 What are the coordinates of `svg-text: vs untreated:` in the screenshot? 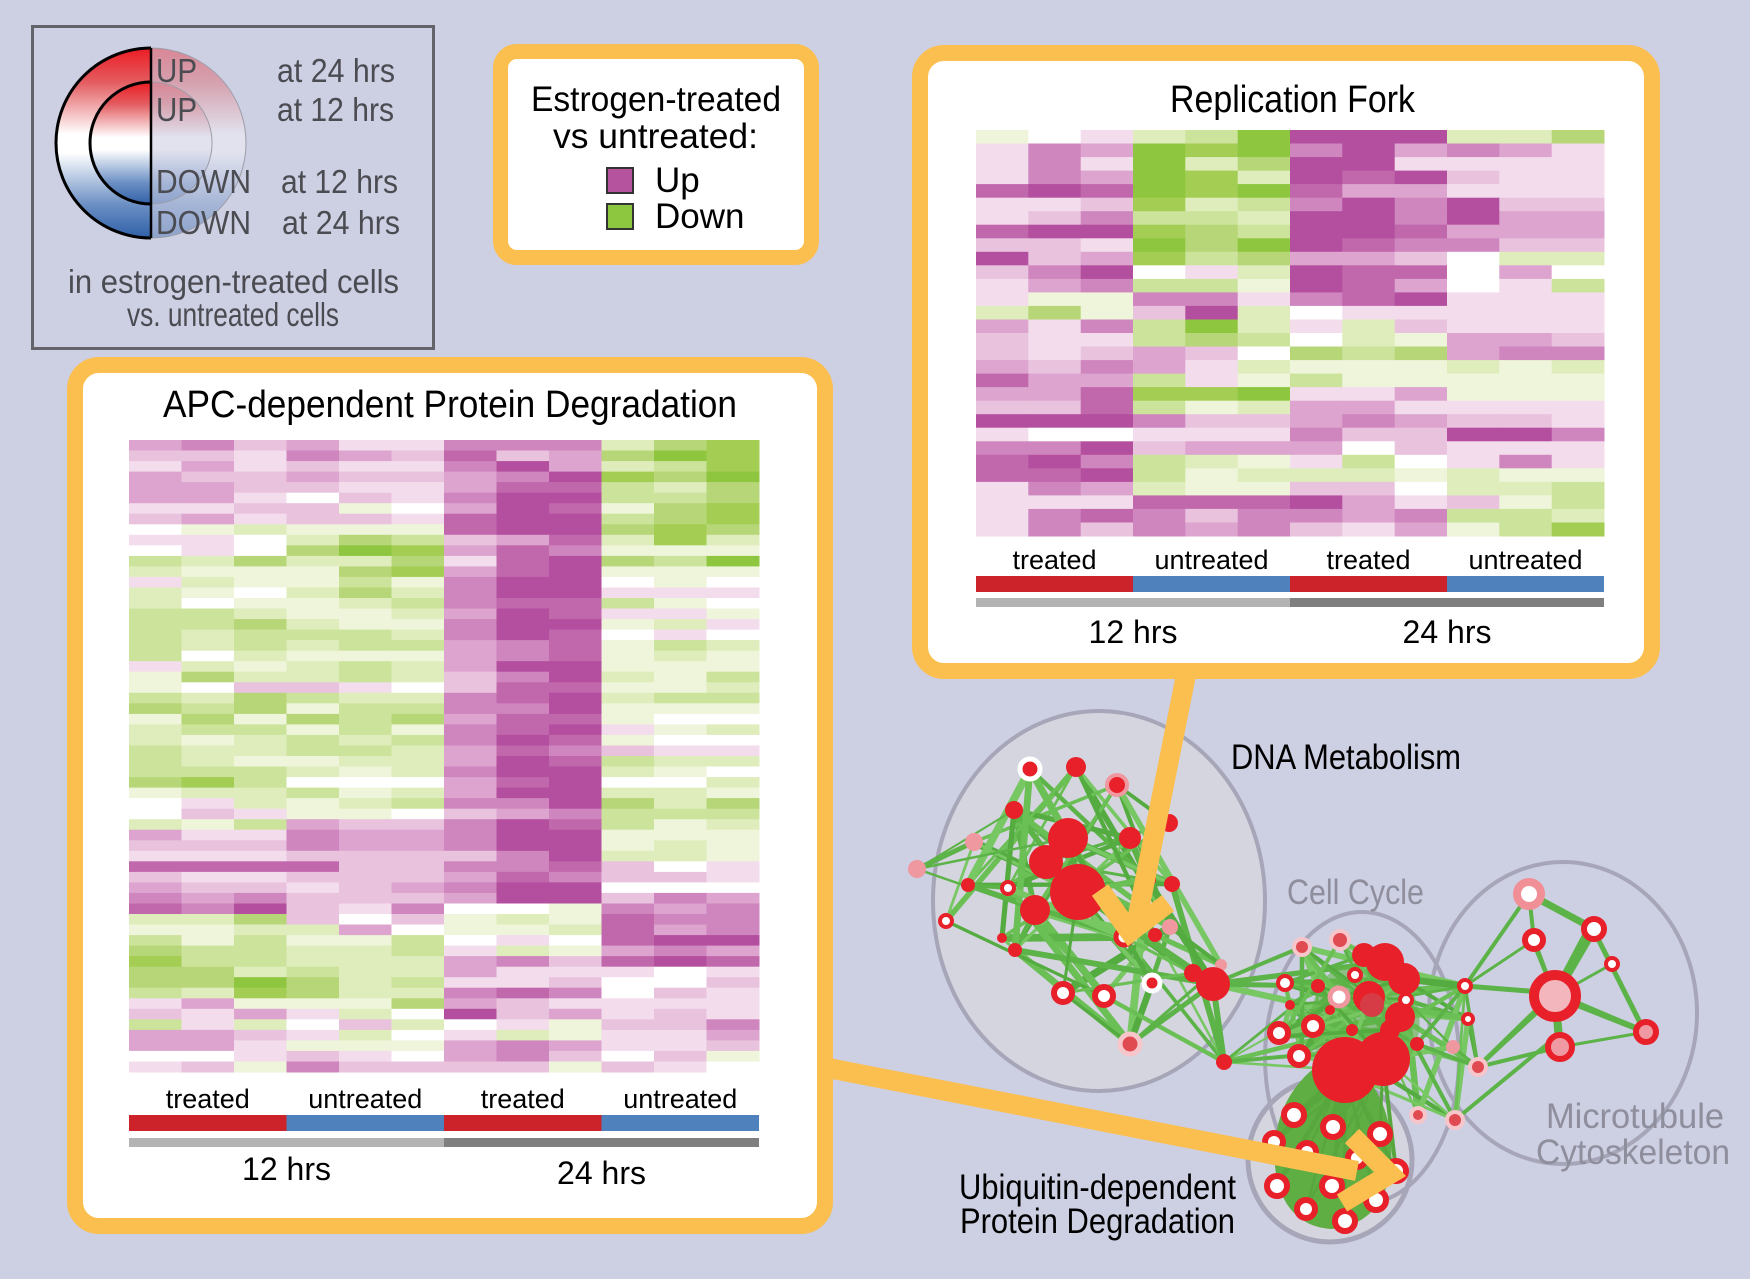 It's located at (655, 136).